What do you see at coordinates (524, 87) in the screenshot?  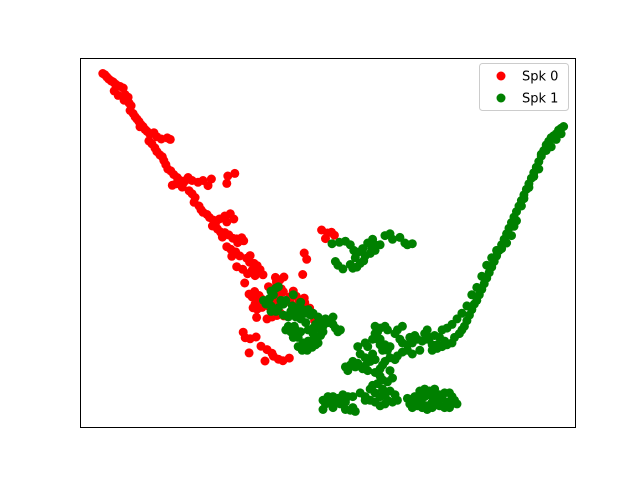 I see `legend: Spk 0 Spk 1` at bounding box center [524, 87].